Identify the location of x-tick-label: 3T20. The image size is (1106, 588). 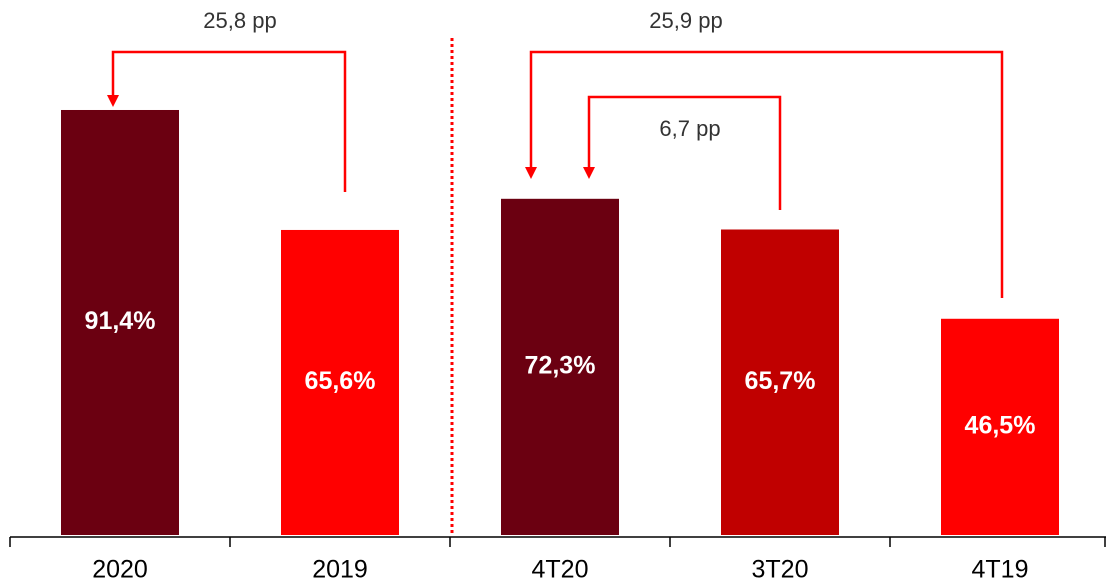
(780, 570).